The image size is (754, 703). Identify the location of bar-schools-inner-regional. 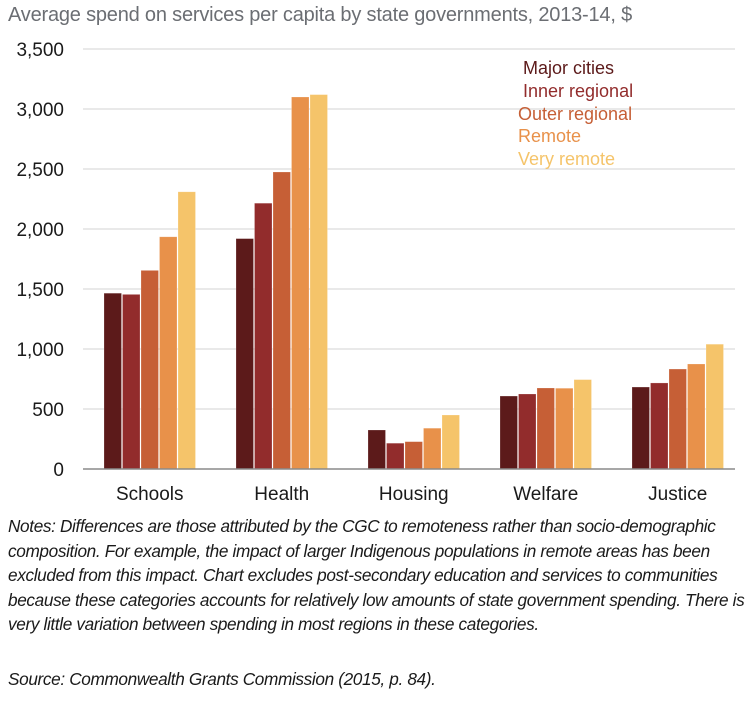
(131, 382).